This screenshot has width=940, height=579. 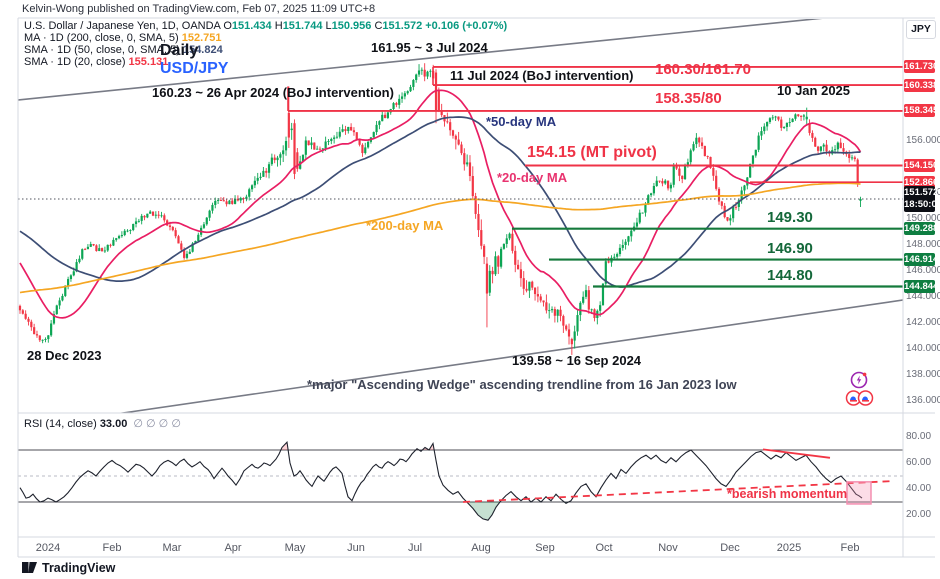 What do you see at coordinates (295, 548) in the screenshot?
I see `time-label: May` at bounding box center [295, 548].